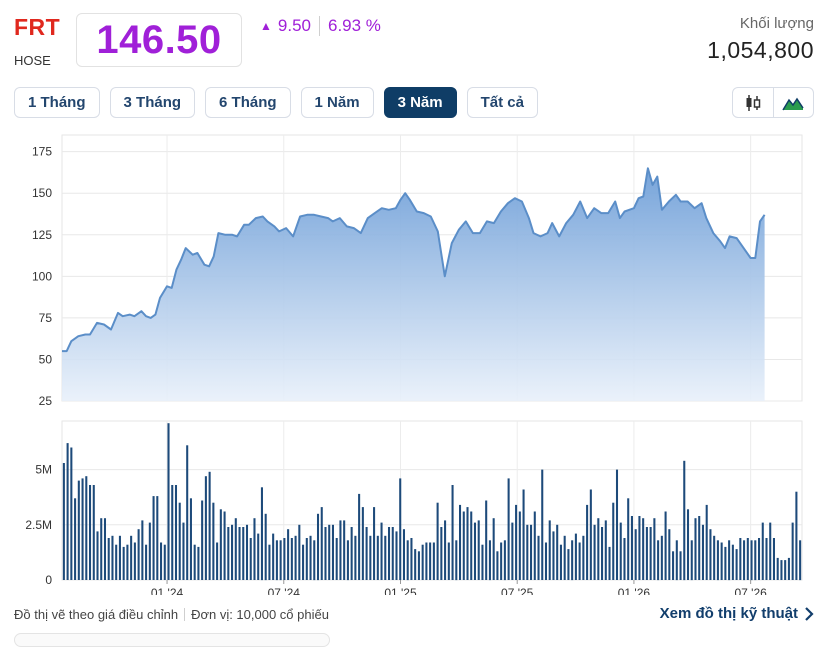 This screenshot has height=647, width=826. What do you see at coordinates (248, 102) in the screenshot?
I see `tab-6-months: 6 Tháng` at bounding box center [248, 102].